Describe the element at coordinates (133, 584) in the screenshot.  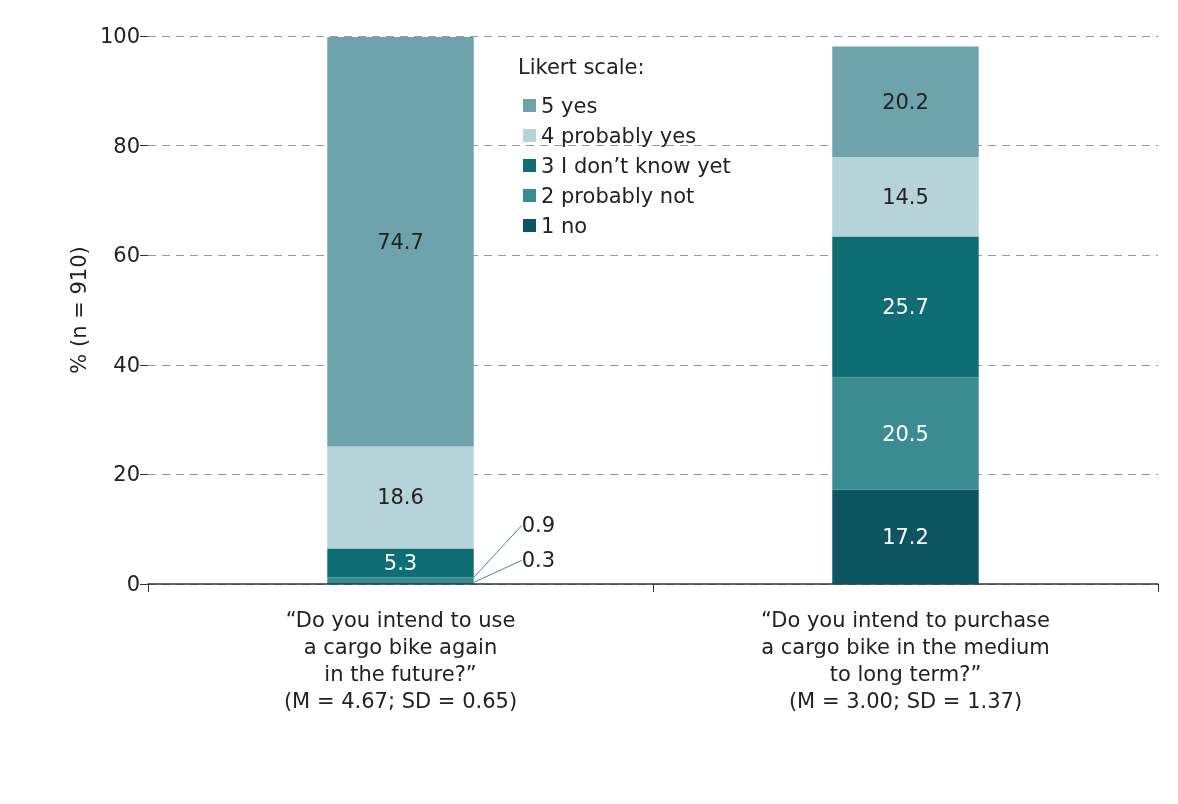
I see `y-tick-label: 0` at that location.